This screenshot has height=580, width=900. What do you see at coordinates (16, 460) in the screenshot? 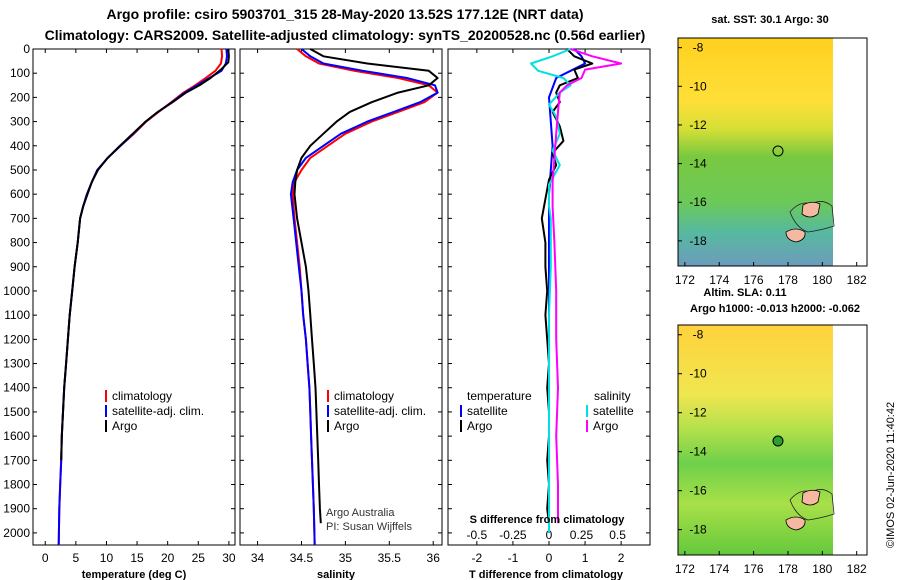
I see `depth-tick-label: 1700` at bounding box center [16, 460].